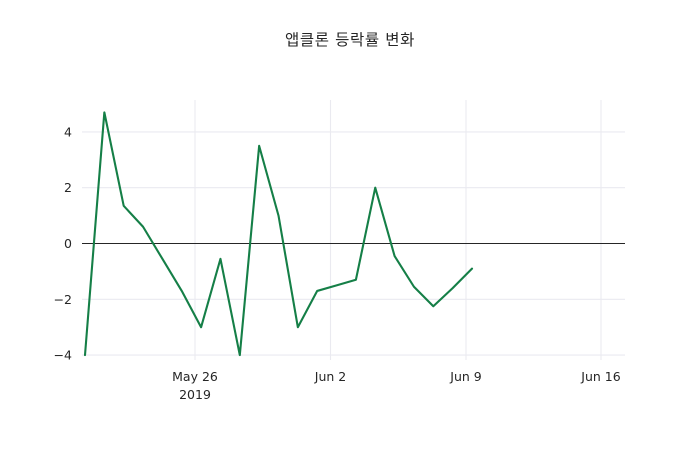 This screenshot has height=450, width=700. I want to click on y-tick-label: 2, so click(68, 187).